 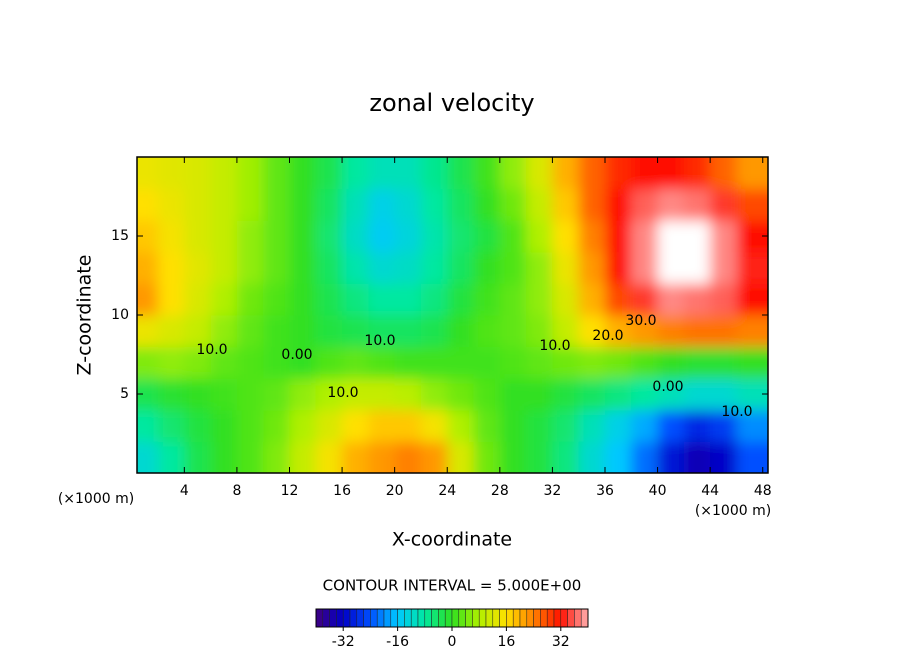 What do you see at coordinates (561, 642) in the screenshot?
I see `colorbar-tick-label: 32` at bounding box center [561, 642].